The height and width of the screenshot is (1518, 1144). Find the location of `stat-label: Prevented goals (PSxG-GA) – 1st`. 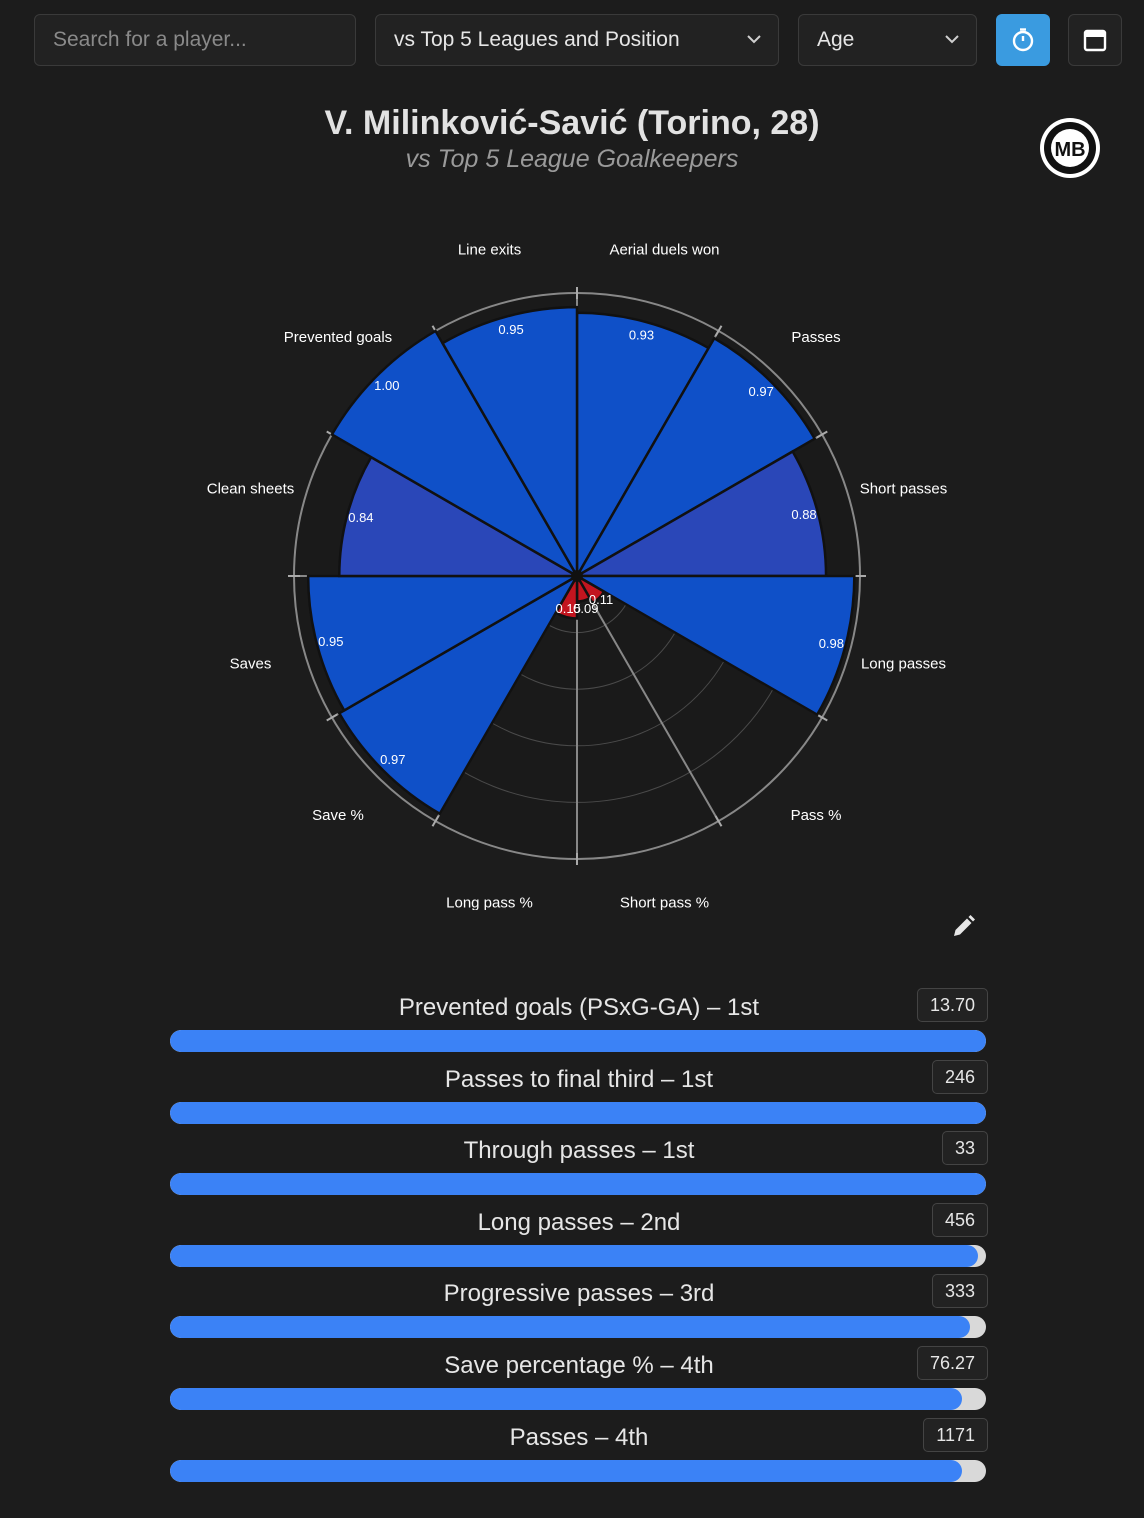

stat-label: Prevented goals (PSxG-GA) – 1st is located at coordinates (579, 1007).